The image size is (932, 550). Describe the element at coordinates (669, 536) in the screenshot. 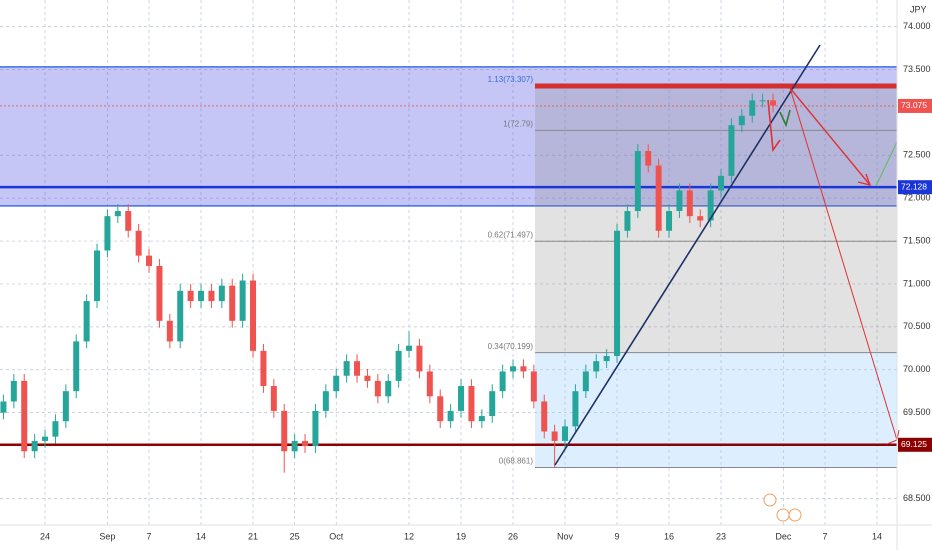

I see `x-tick-label: 16` at that location.